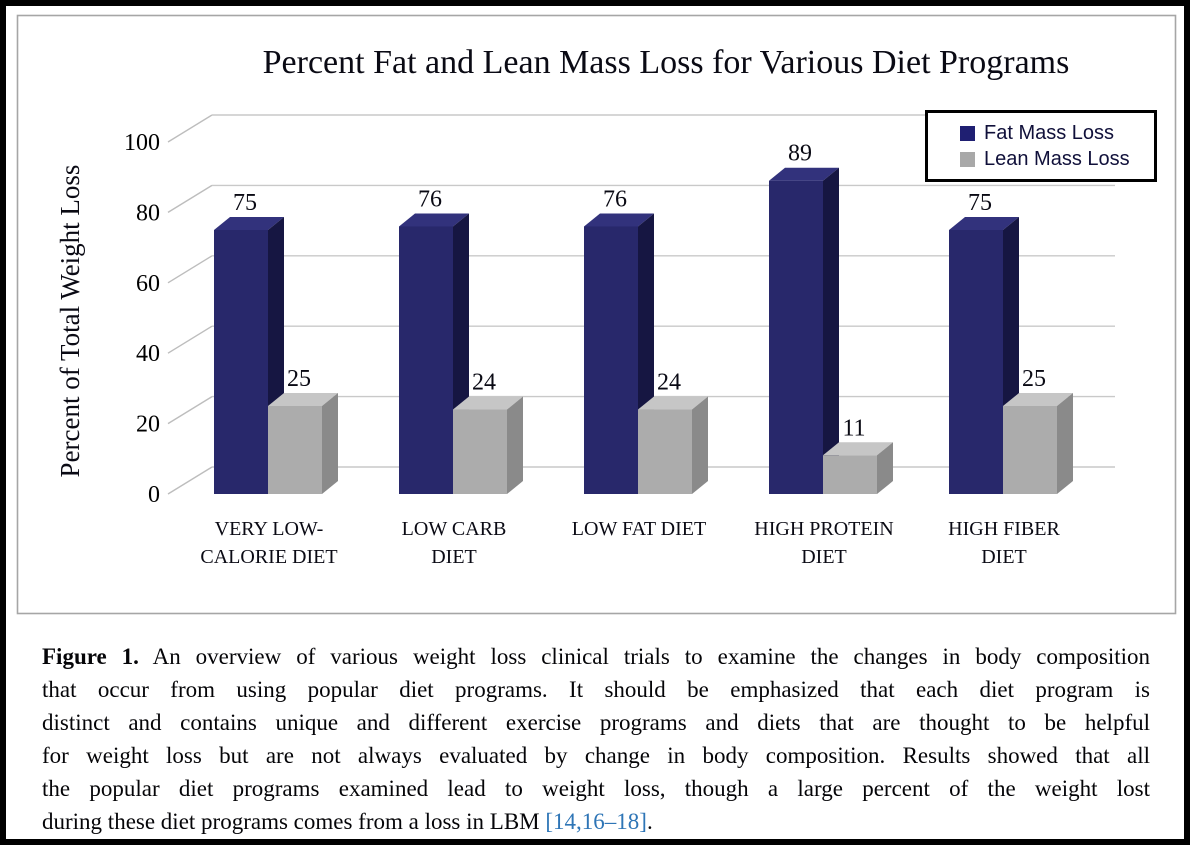 The width and height of the screenshot is (1190, 845). What do you see at coordinates (268, 557) in the screenshot?
I see `x-category-label-very-low-calorie-diet: CALORIE DIET` at bounding box center [268, 557].